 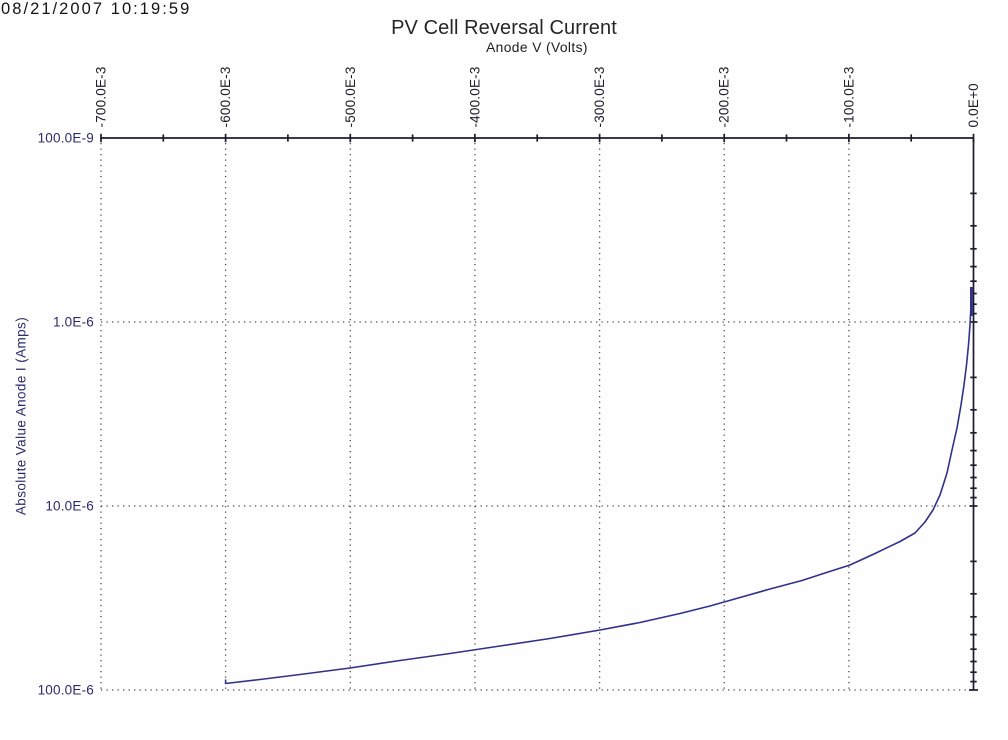 I want to click on svg-text: 0.0E+0, so click(x=973, y=105).